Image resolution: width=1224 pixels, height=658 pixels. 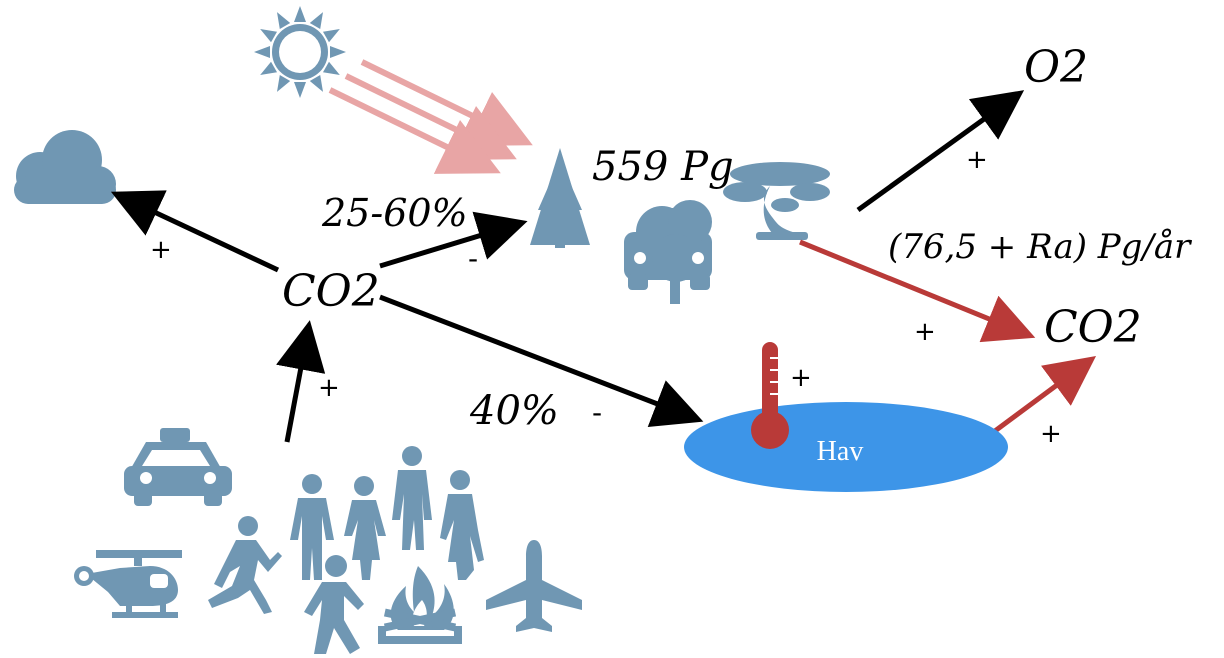 I want to click on arrow-co2-to-cloud, so click(x=195, y=231).